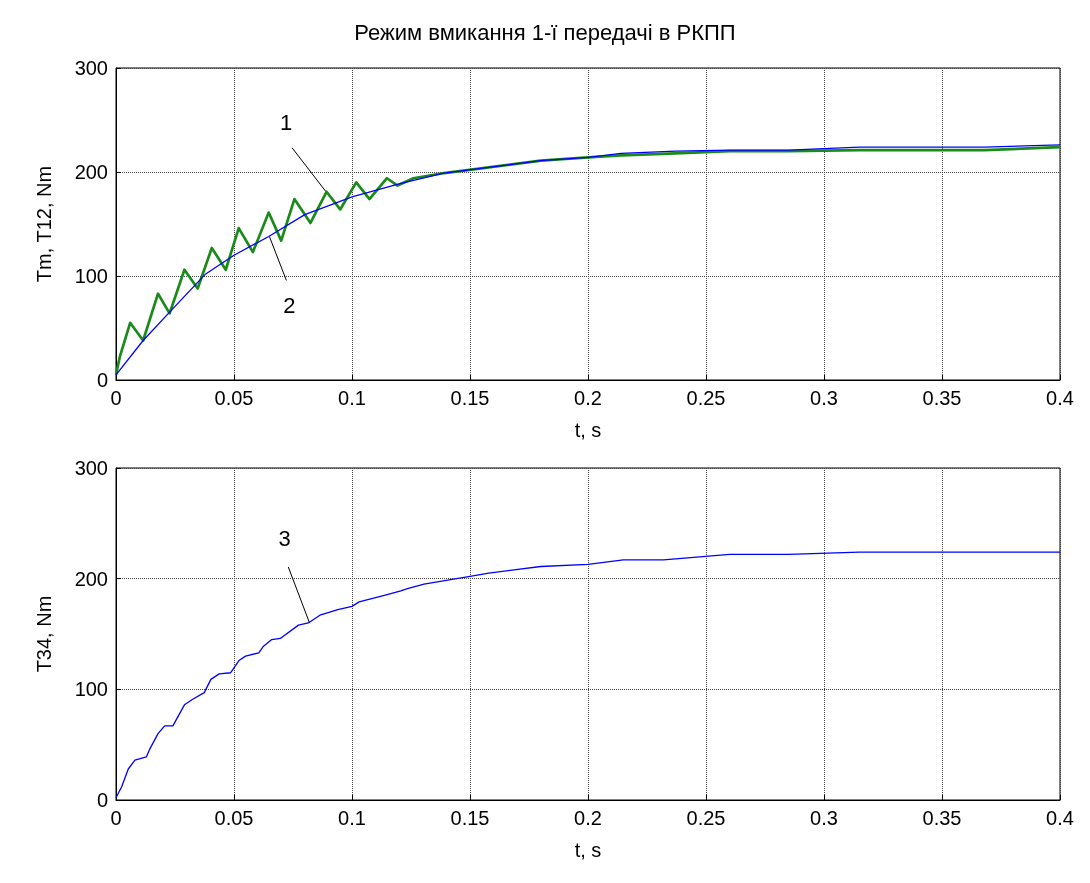 This screenshot has height=883, width=1090. What do you see at coordinates (44, 634) in the screenshot?
I see `y-axis-title: T34, Nm` at bounding box center [44, 634].